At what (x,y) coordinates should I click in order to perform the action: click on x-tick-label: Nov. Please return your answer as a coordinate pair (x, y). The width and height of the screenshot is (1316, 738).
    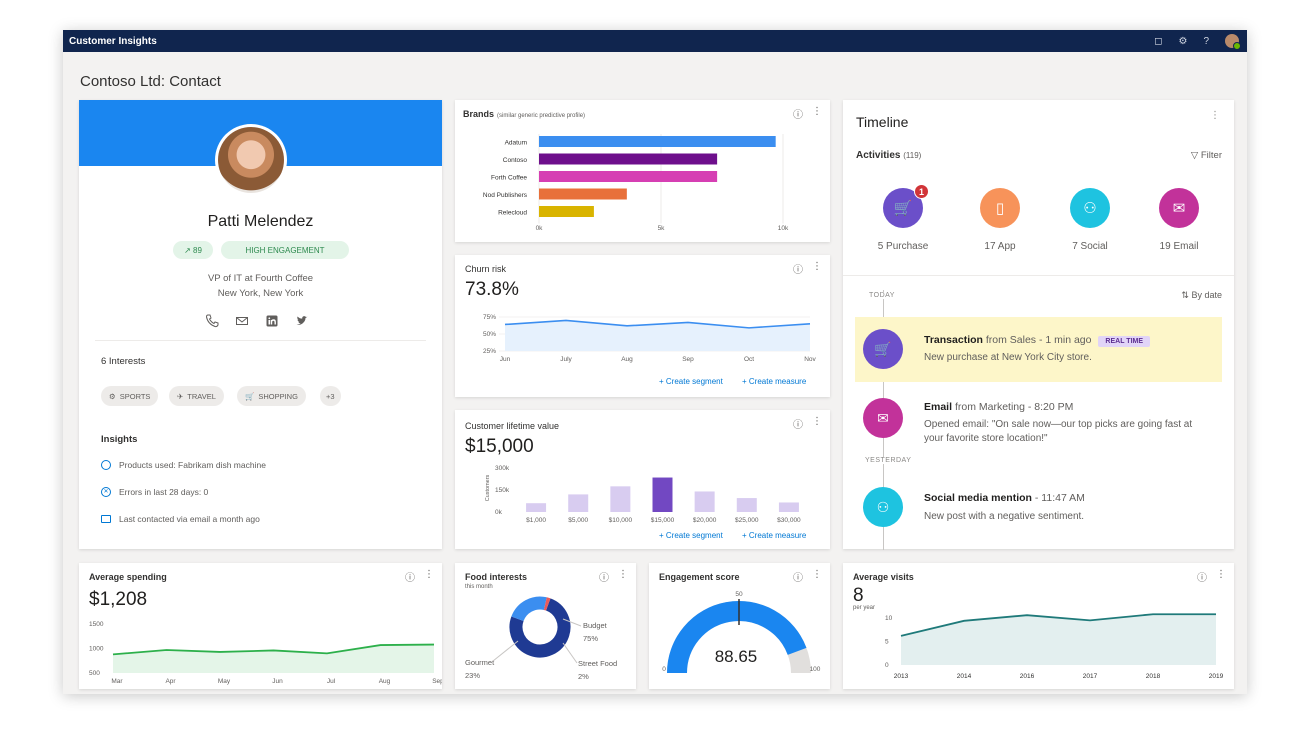
    Looking at the image, I should click on (810, 359).